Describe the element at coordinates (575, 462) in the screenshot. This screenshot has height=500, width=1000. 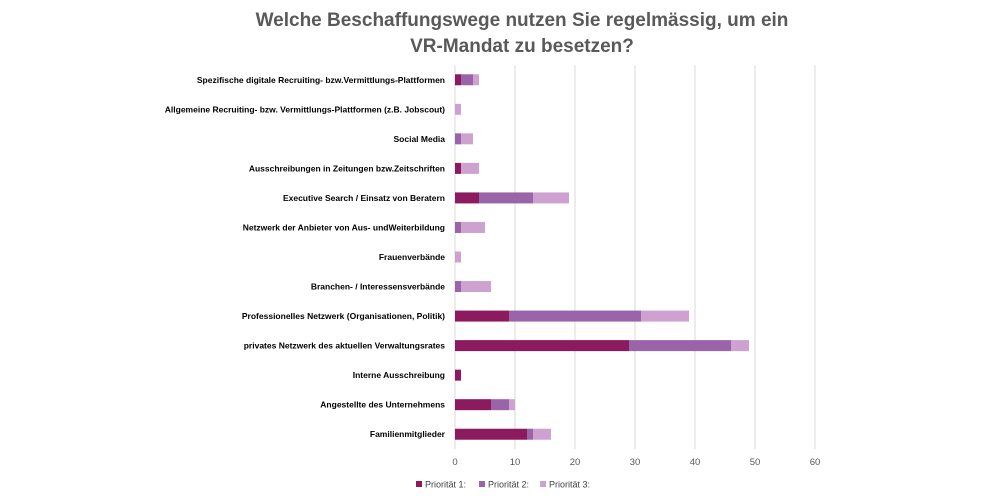
I see `x-tick-label: 20` at that location.